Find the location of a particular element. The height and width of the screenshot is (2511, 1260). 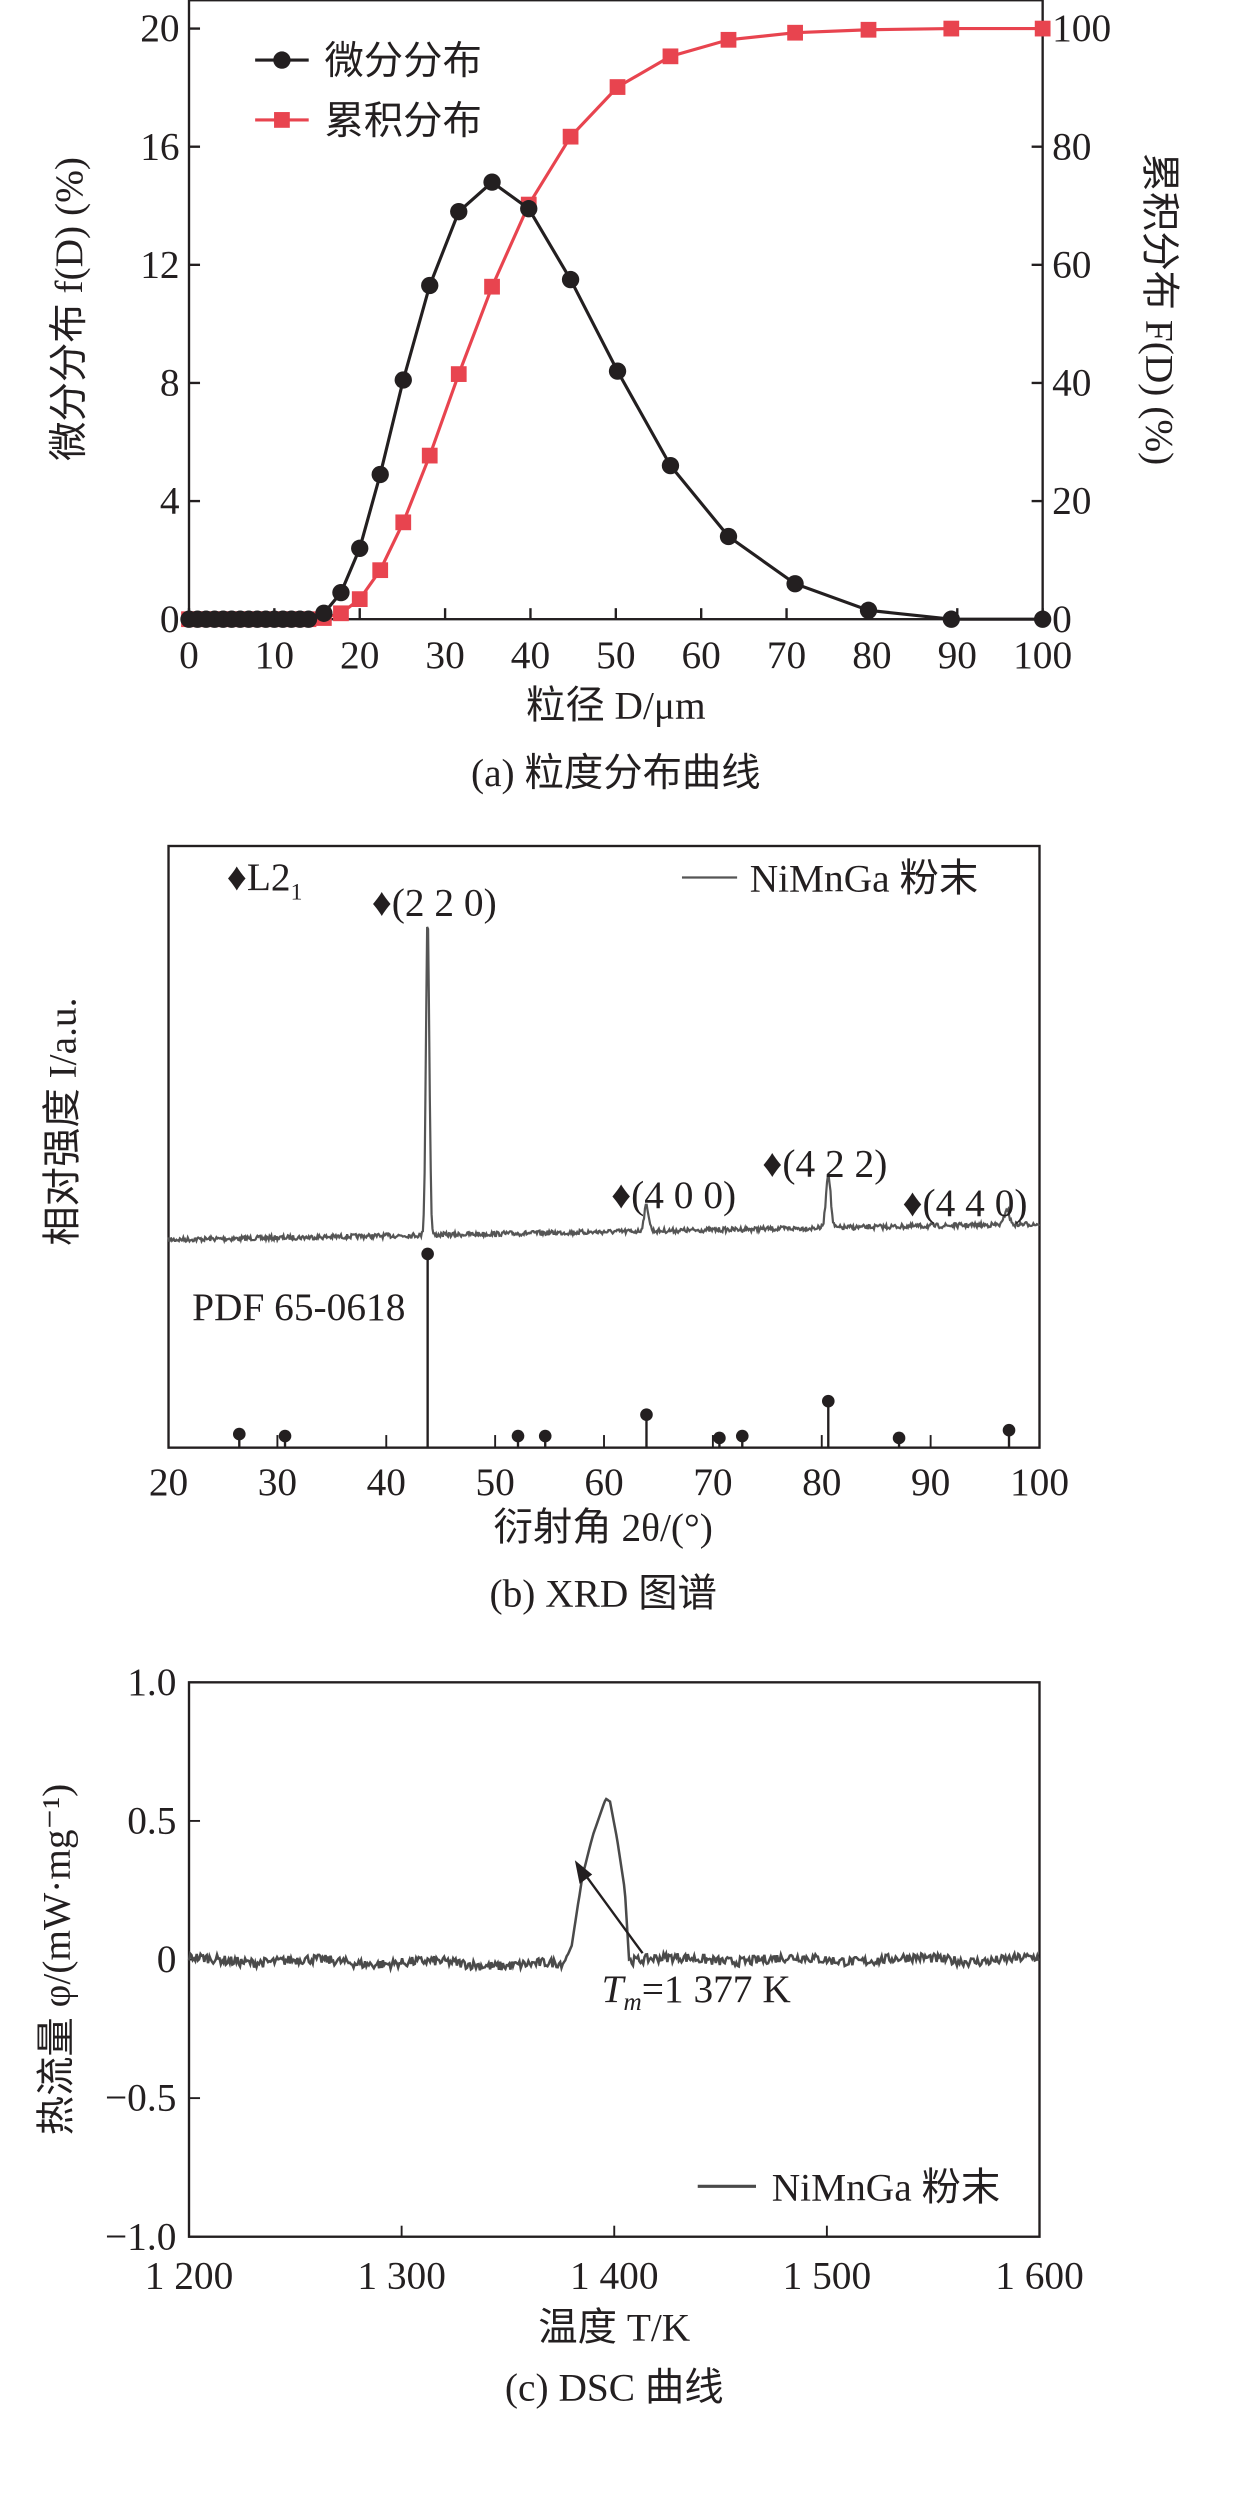

y-tick-label: 20 is located at coordinates (159, 28).